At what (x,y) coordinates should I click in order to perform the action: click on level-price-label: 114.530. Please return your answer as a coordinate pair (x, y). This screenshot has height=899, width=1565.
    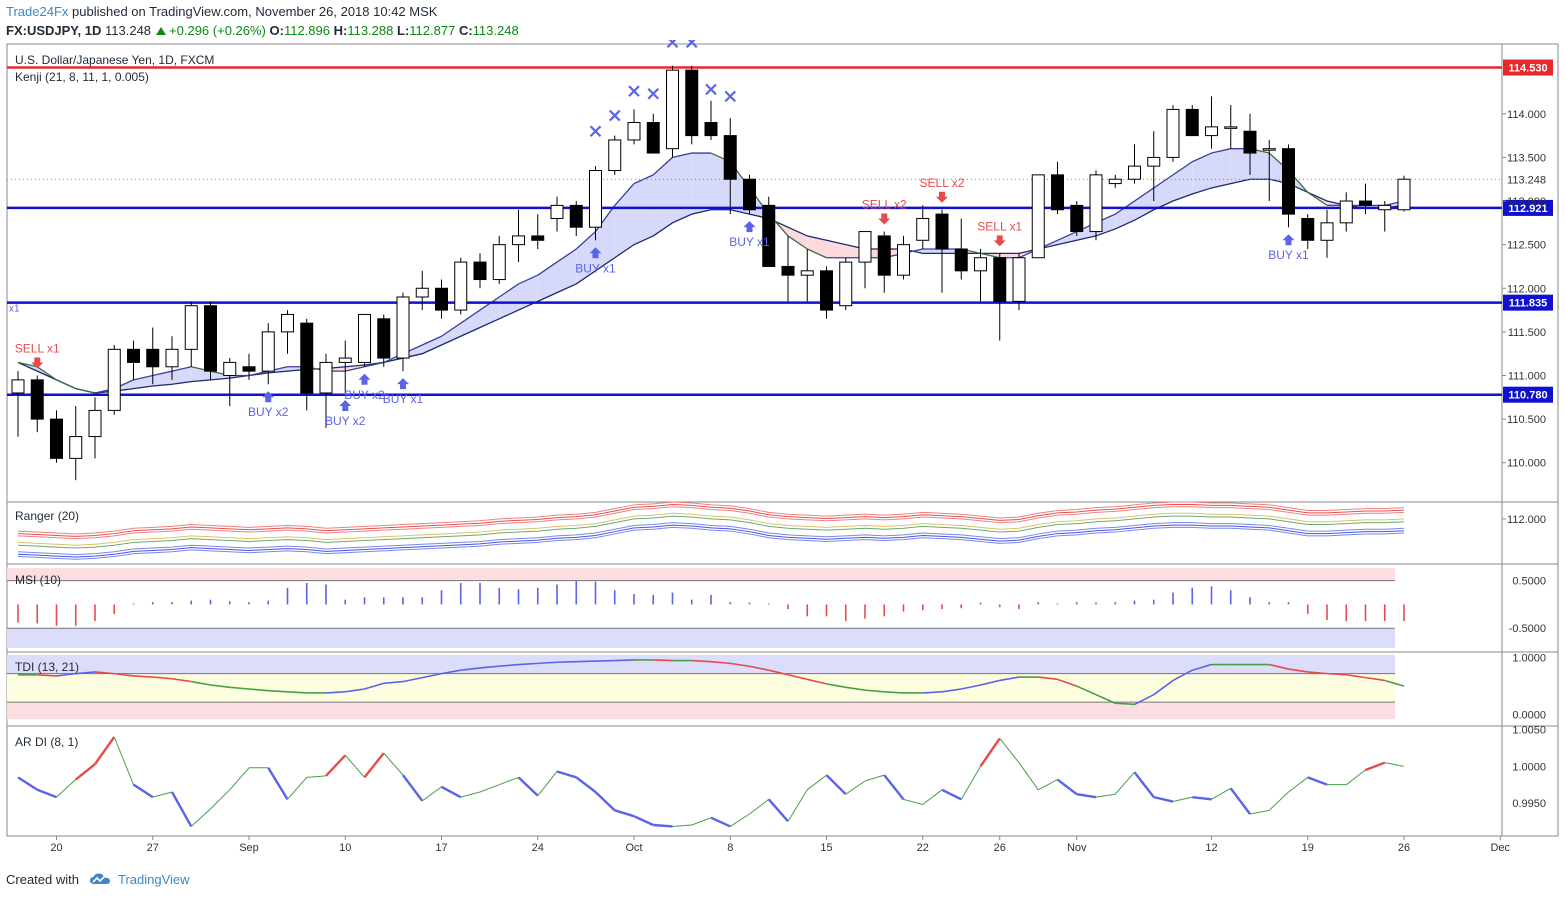
    Looking at the image, I should click on (1527, 69).